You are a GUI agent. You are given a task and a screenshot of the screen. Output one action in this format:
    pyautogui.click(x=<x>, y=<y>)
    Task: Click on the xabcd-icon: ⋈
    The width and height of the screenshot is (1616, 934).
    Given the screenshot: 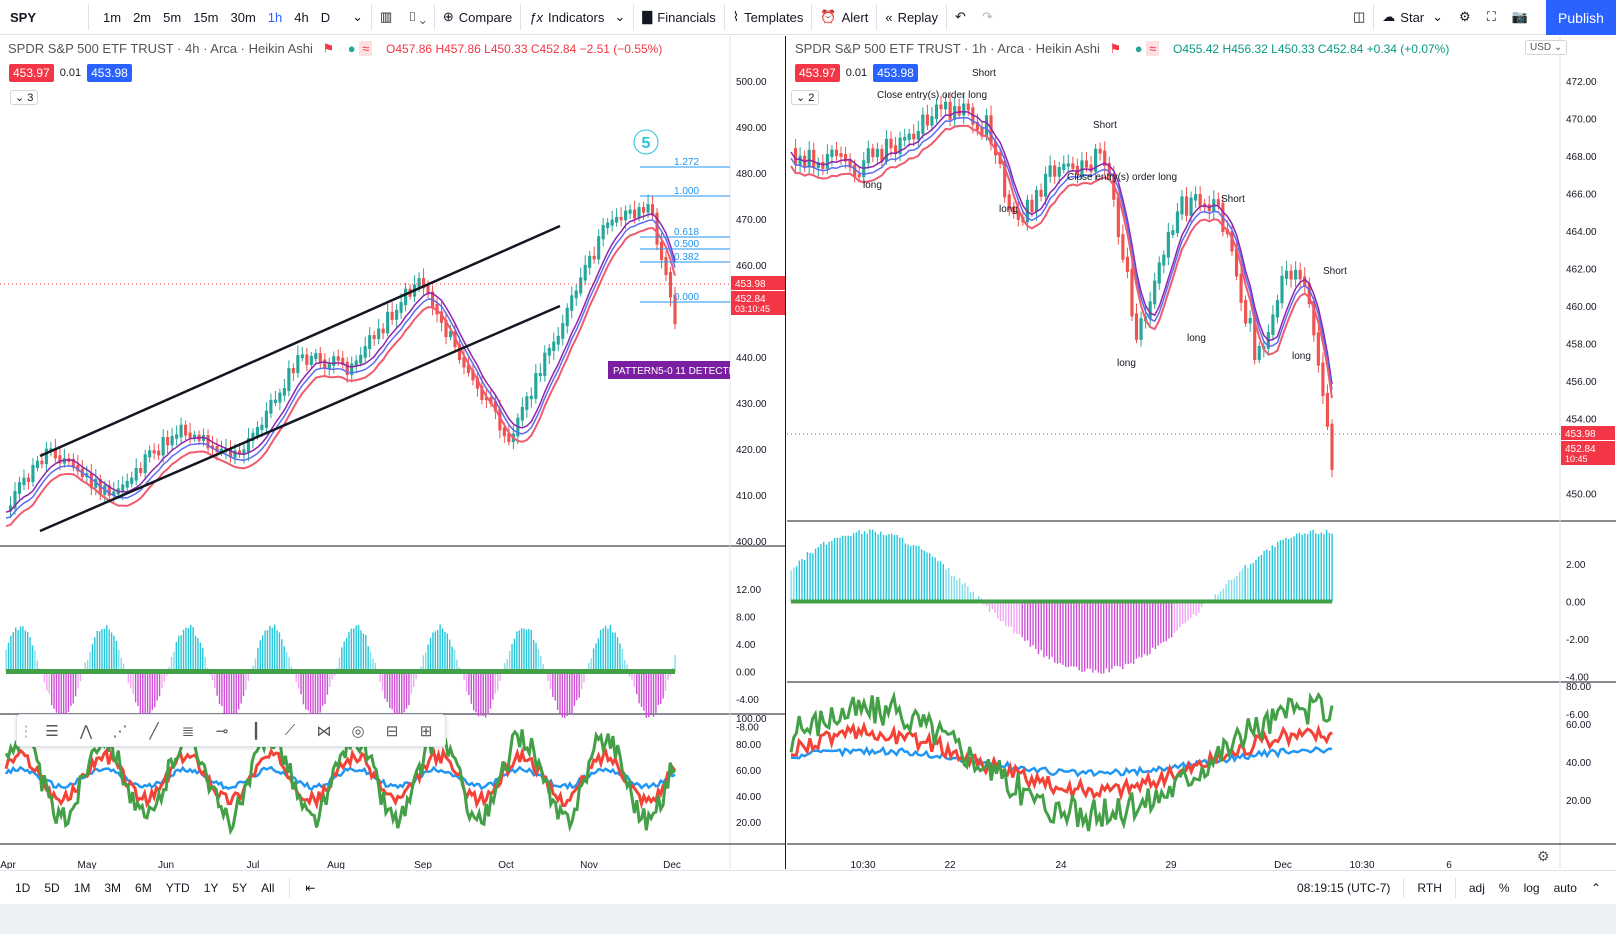 What is the action you would take?
    pyautogui.click(x=324, y=731)
    